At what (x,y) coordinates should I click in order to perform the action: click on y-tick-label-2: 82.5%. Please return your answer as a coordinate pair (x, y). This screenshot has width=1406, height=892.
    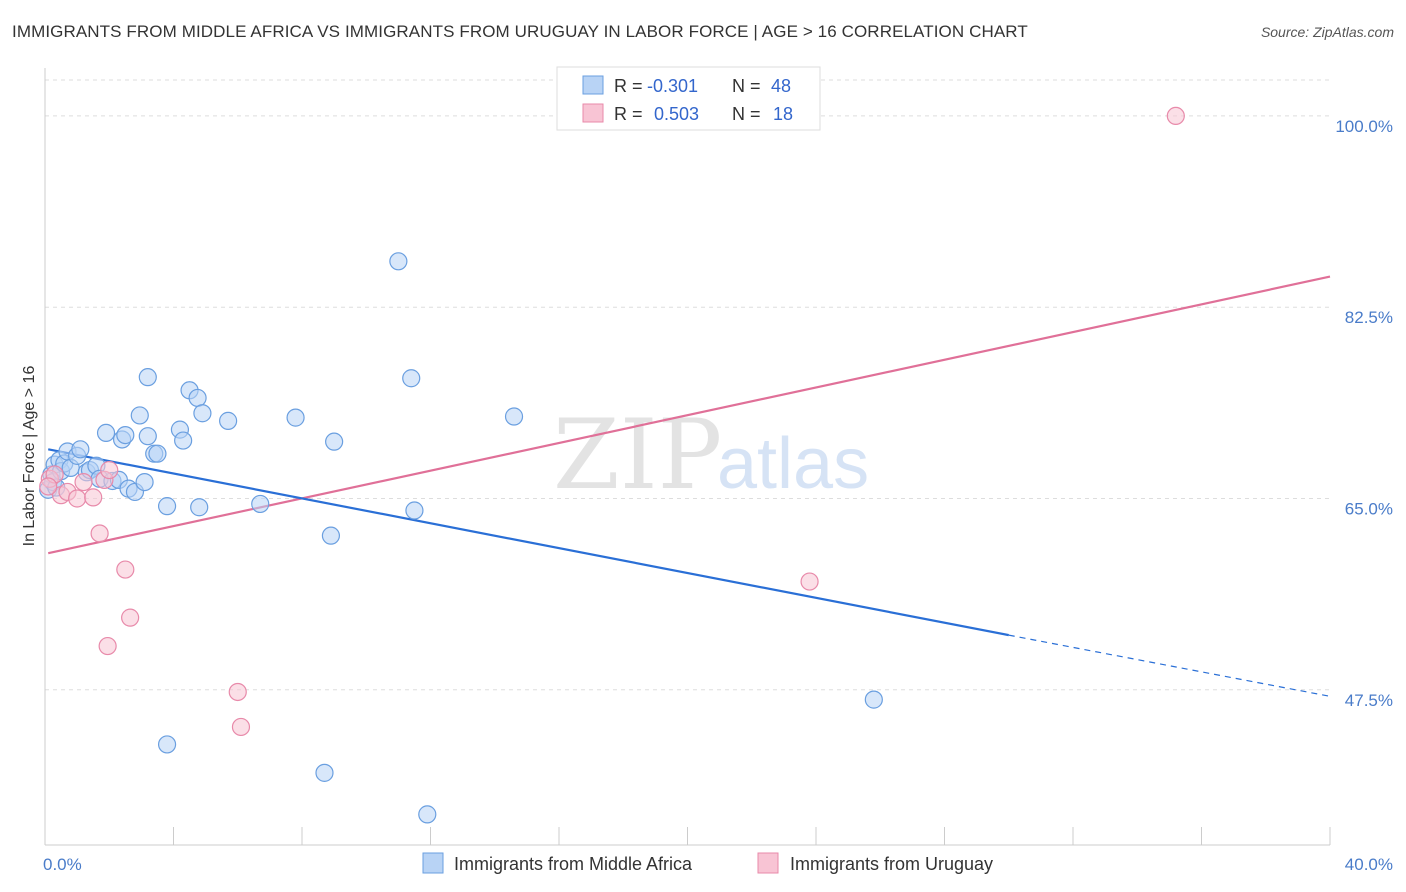
    Looking at the image, I should click on (1369, 317).